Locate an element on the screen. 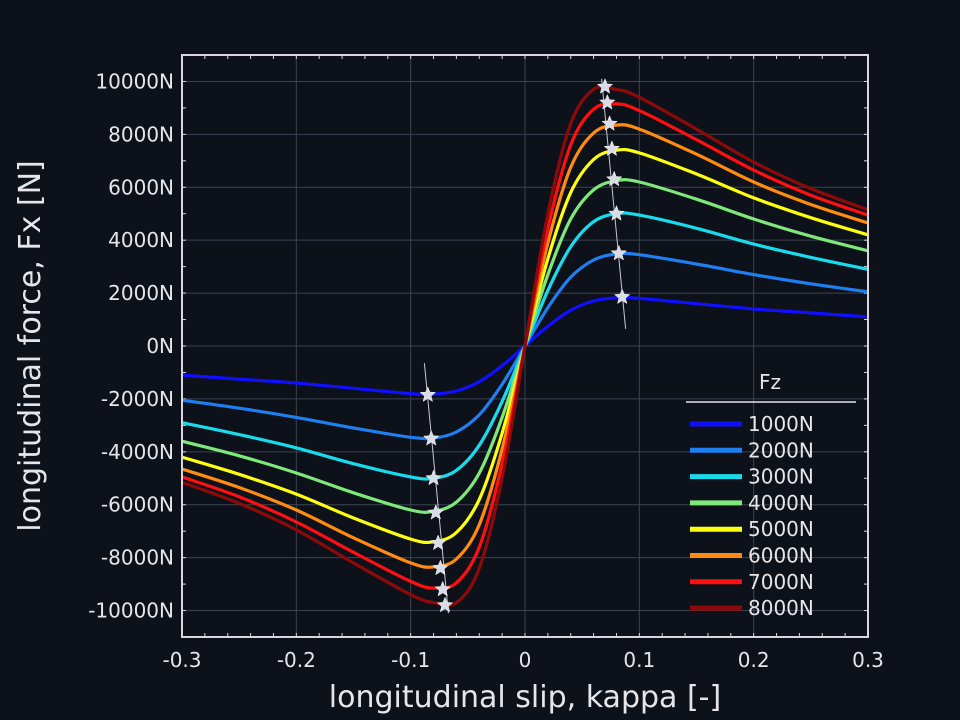  peak-star-positive-8000N is located at coordinates (605, 86).